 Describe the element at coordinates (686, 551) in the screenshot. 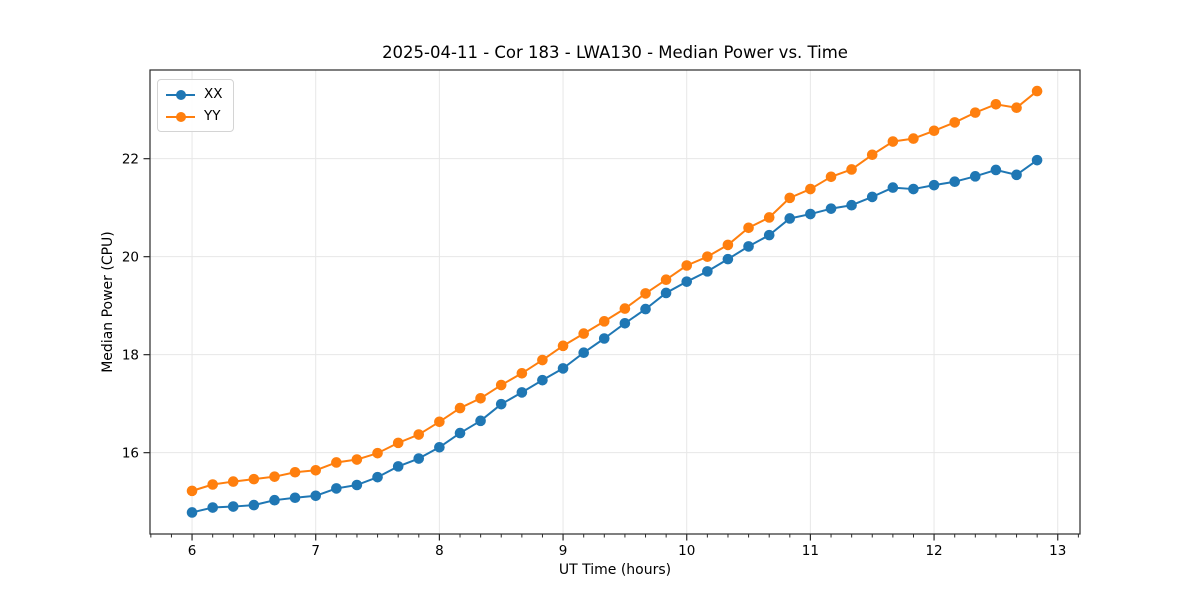

I see `x-tick-label: 10` at that location.